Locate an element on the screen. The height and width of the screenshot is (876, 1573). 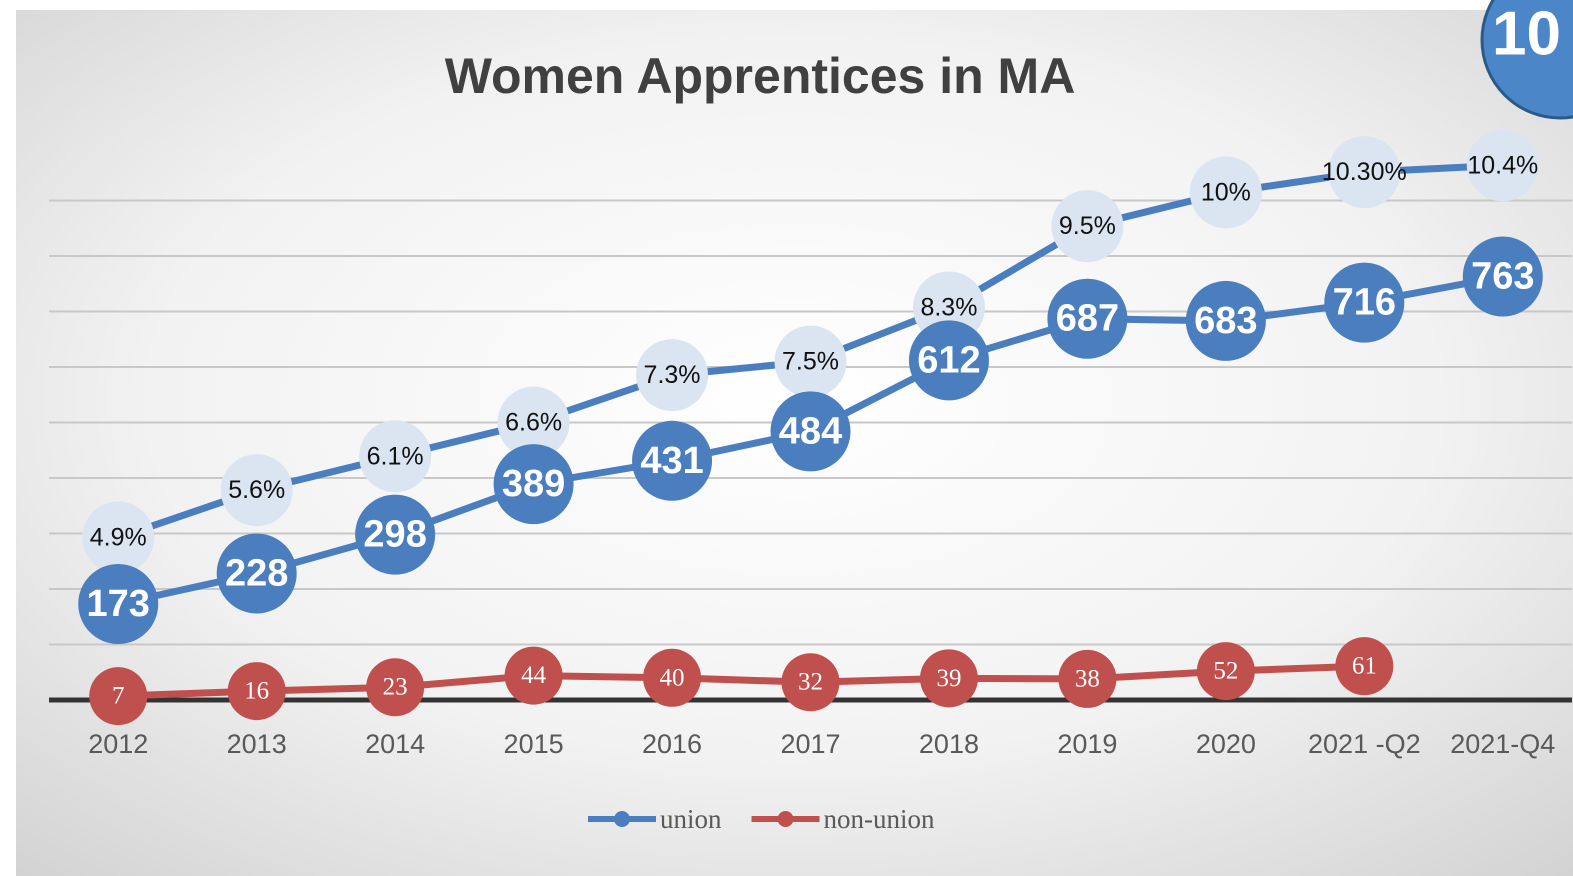
data-label: 7 is located at coordinates (118, 696).